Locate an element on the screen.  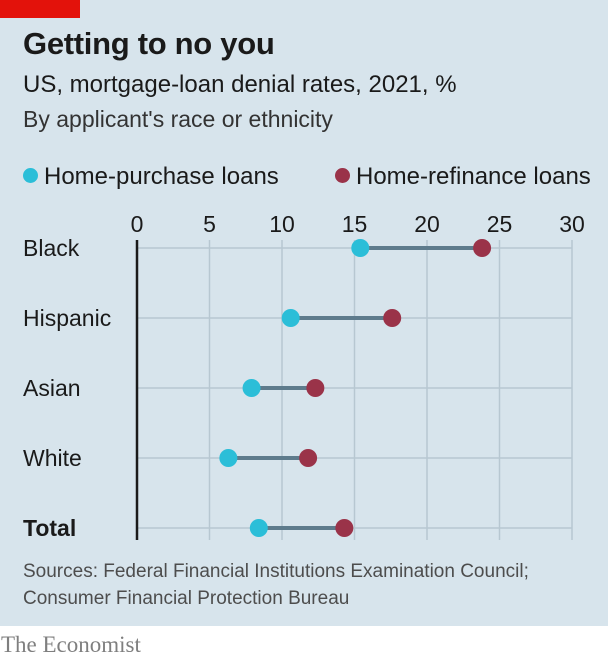
legend-item-refinance: Home-refinance loans is located at coordinates (463, 177).